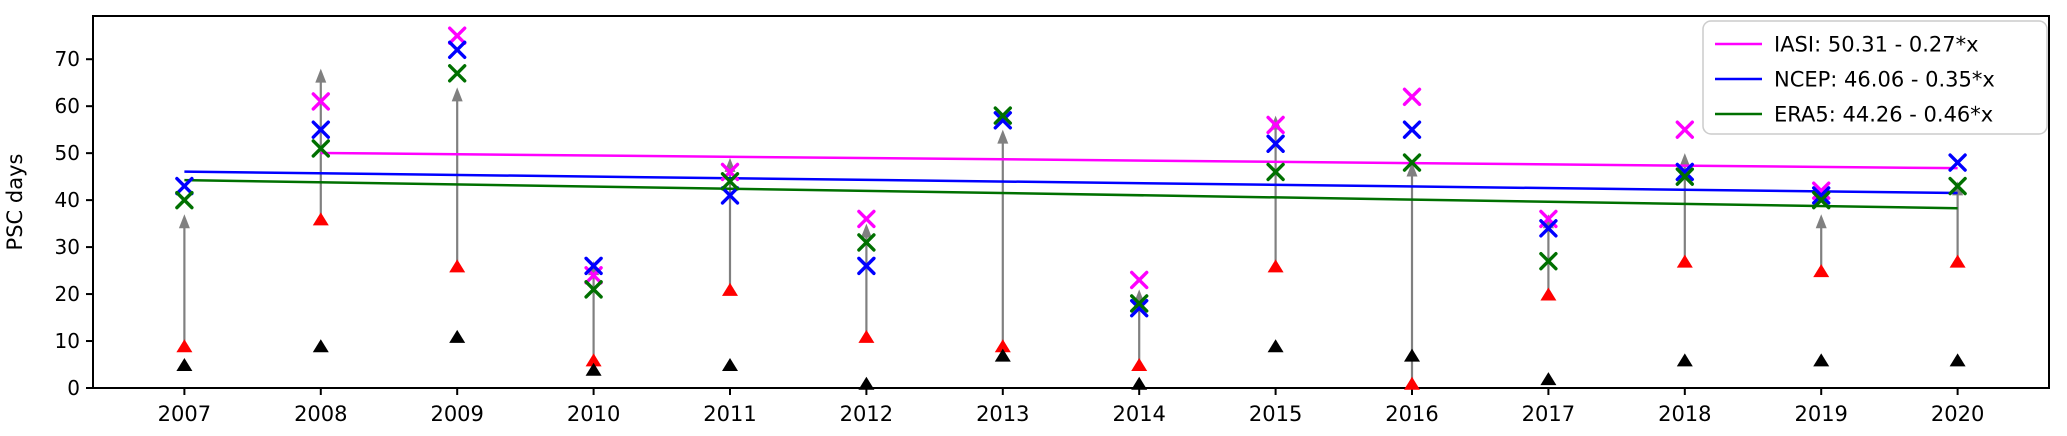  I want to click on x-tick-label: 2012, so click(866, 414).